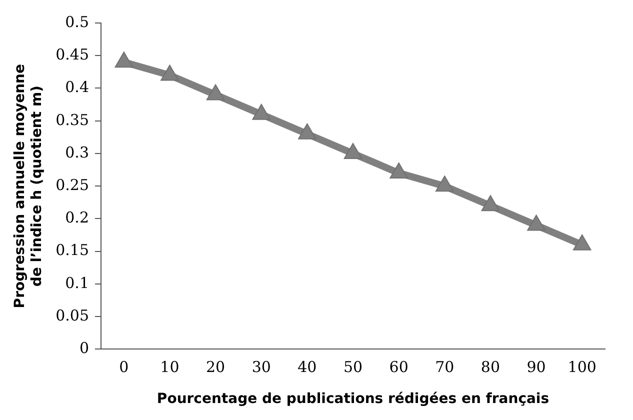 This screenshot has height=420, width=633. Describe the element at coordinates (77, 217) in the screenshot. I see `y-tick-label: 0.2` at that location.